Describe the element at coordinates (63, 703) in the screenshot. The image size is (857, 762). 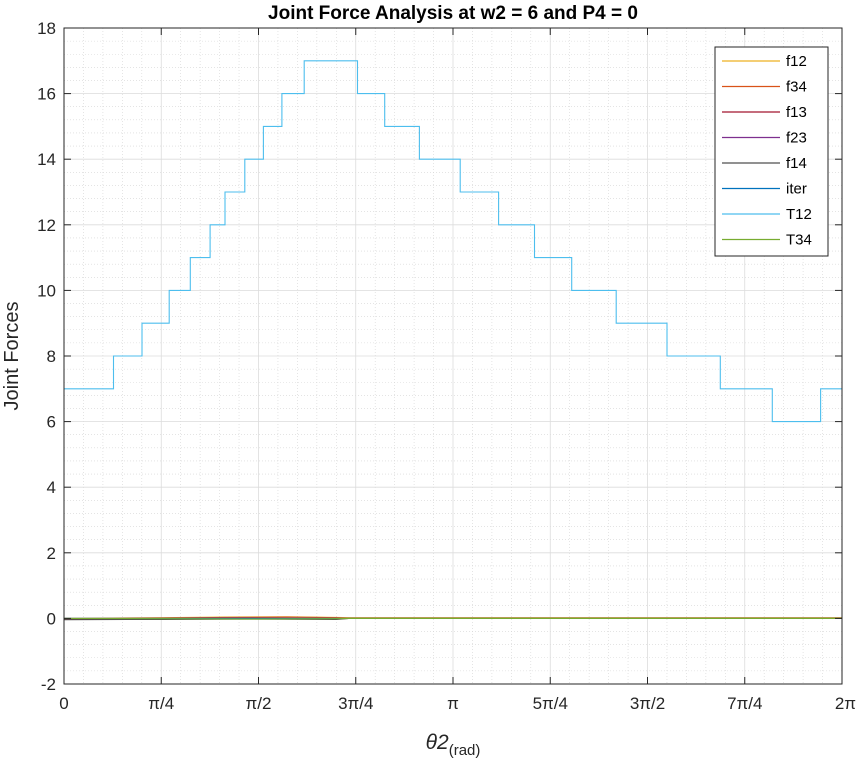
I see `x-tick-label: 0` at that location.